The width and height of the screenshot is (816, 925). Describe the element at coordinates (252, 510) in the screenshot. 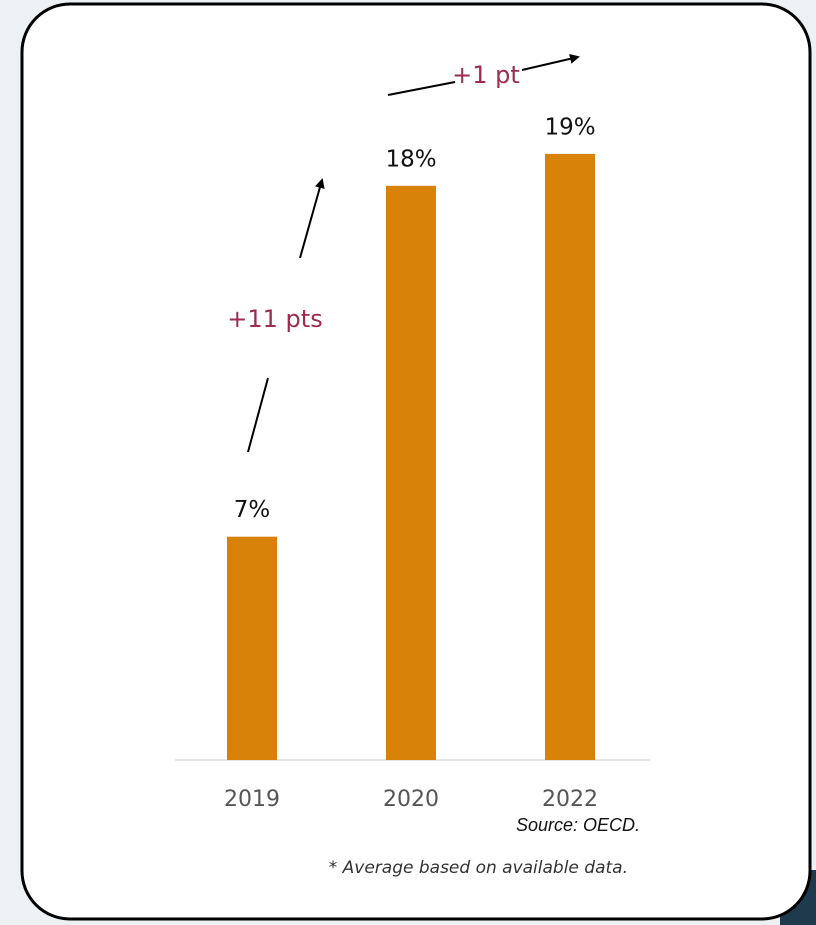

I see `value-label: 7%` at that location.